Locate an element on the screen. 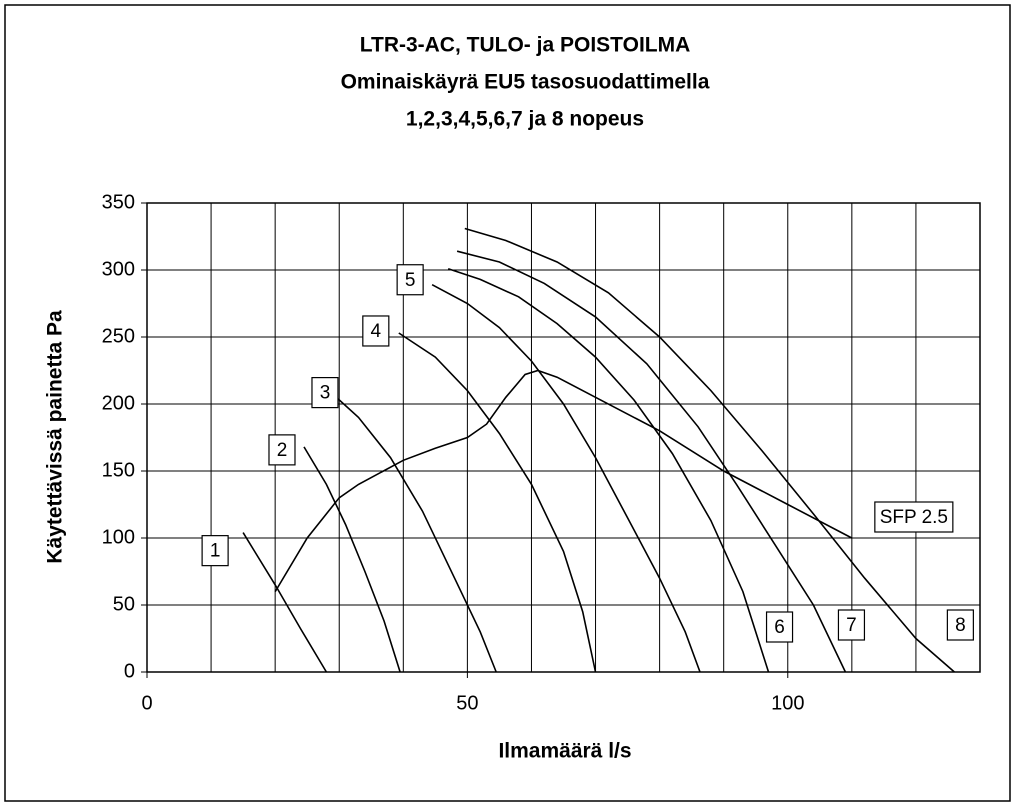 The width and height of the screenshot is (1016, 807). series-label: 1 is located at coordinates (215, 551).